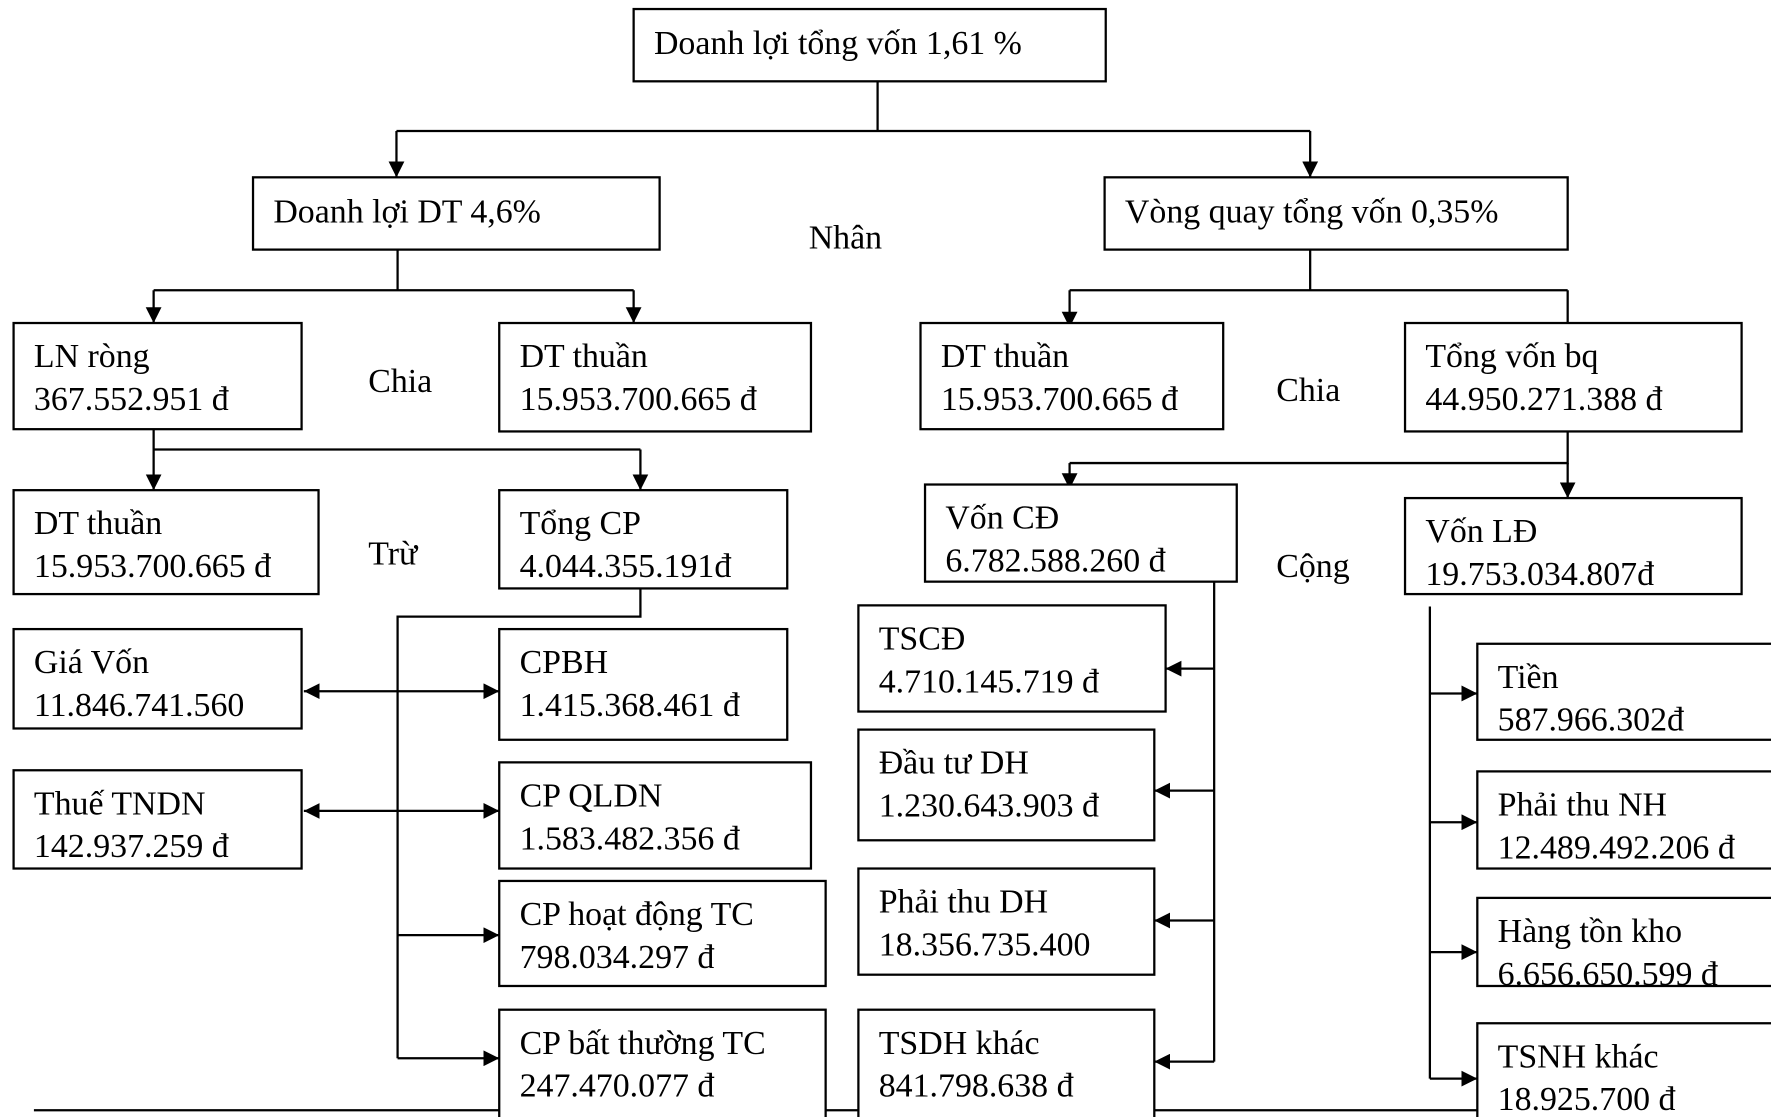 This screenshot has height=1117, width=1771. I want to click on node-text: 11.846.741.560, so click(139, 705).